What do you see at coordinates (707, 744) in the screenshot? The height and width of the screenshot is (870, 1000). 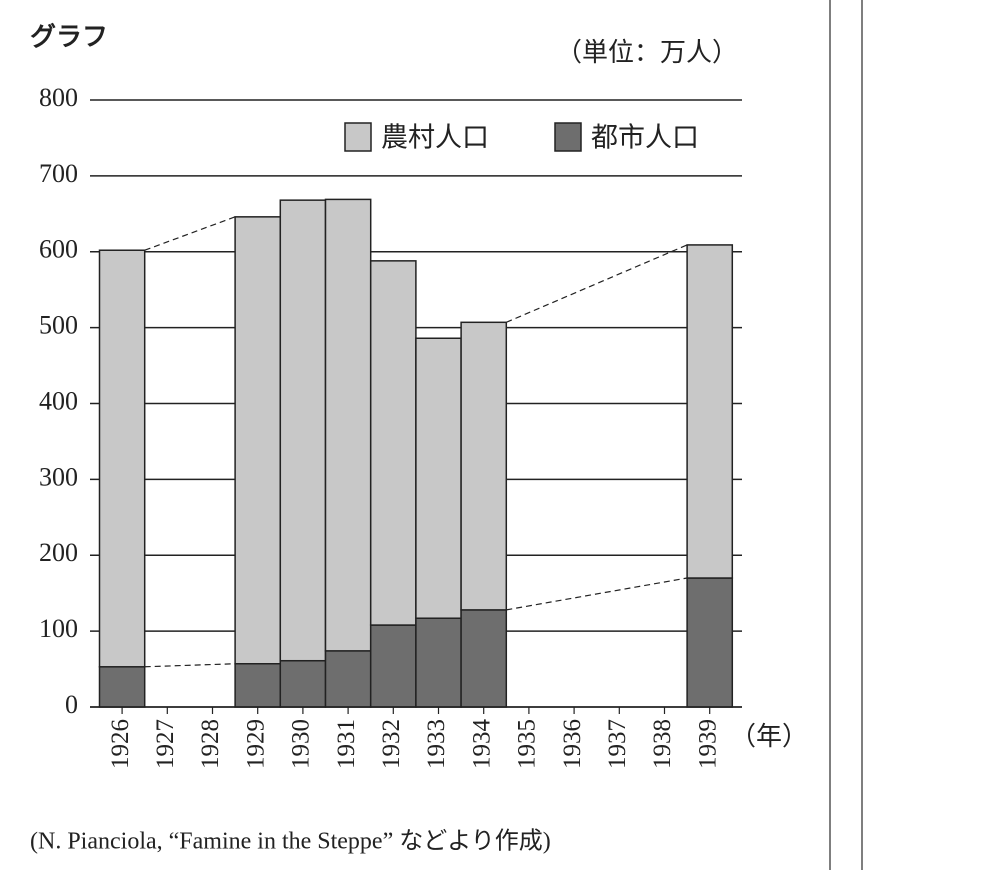 I see `x-tick-label: 1939` at bounding box center [707, 744].